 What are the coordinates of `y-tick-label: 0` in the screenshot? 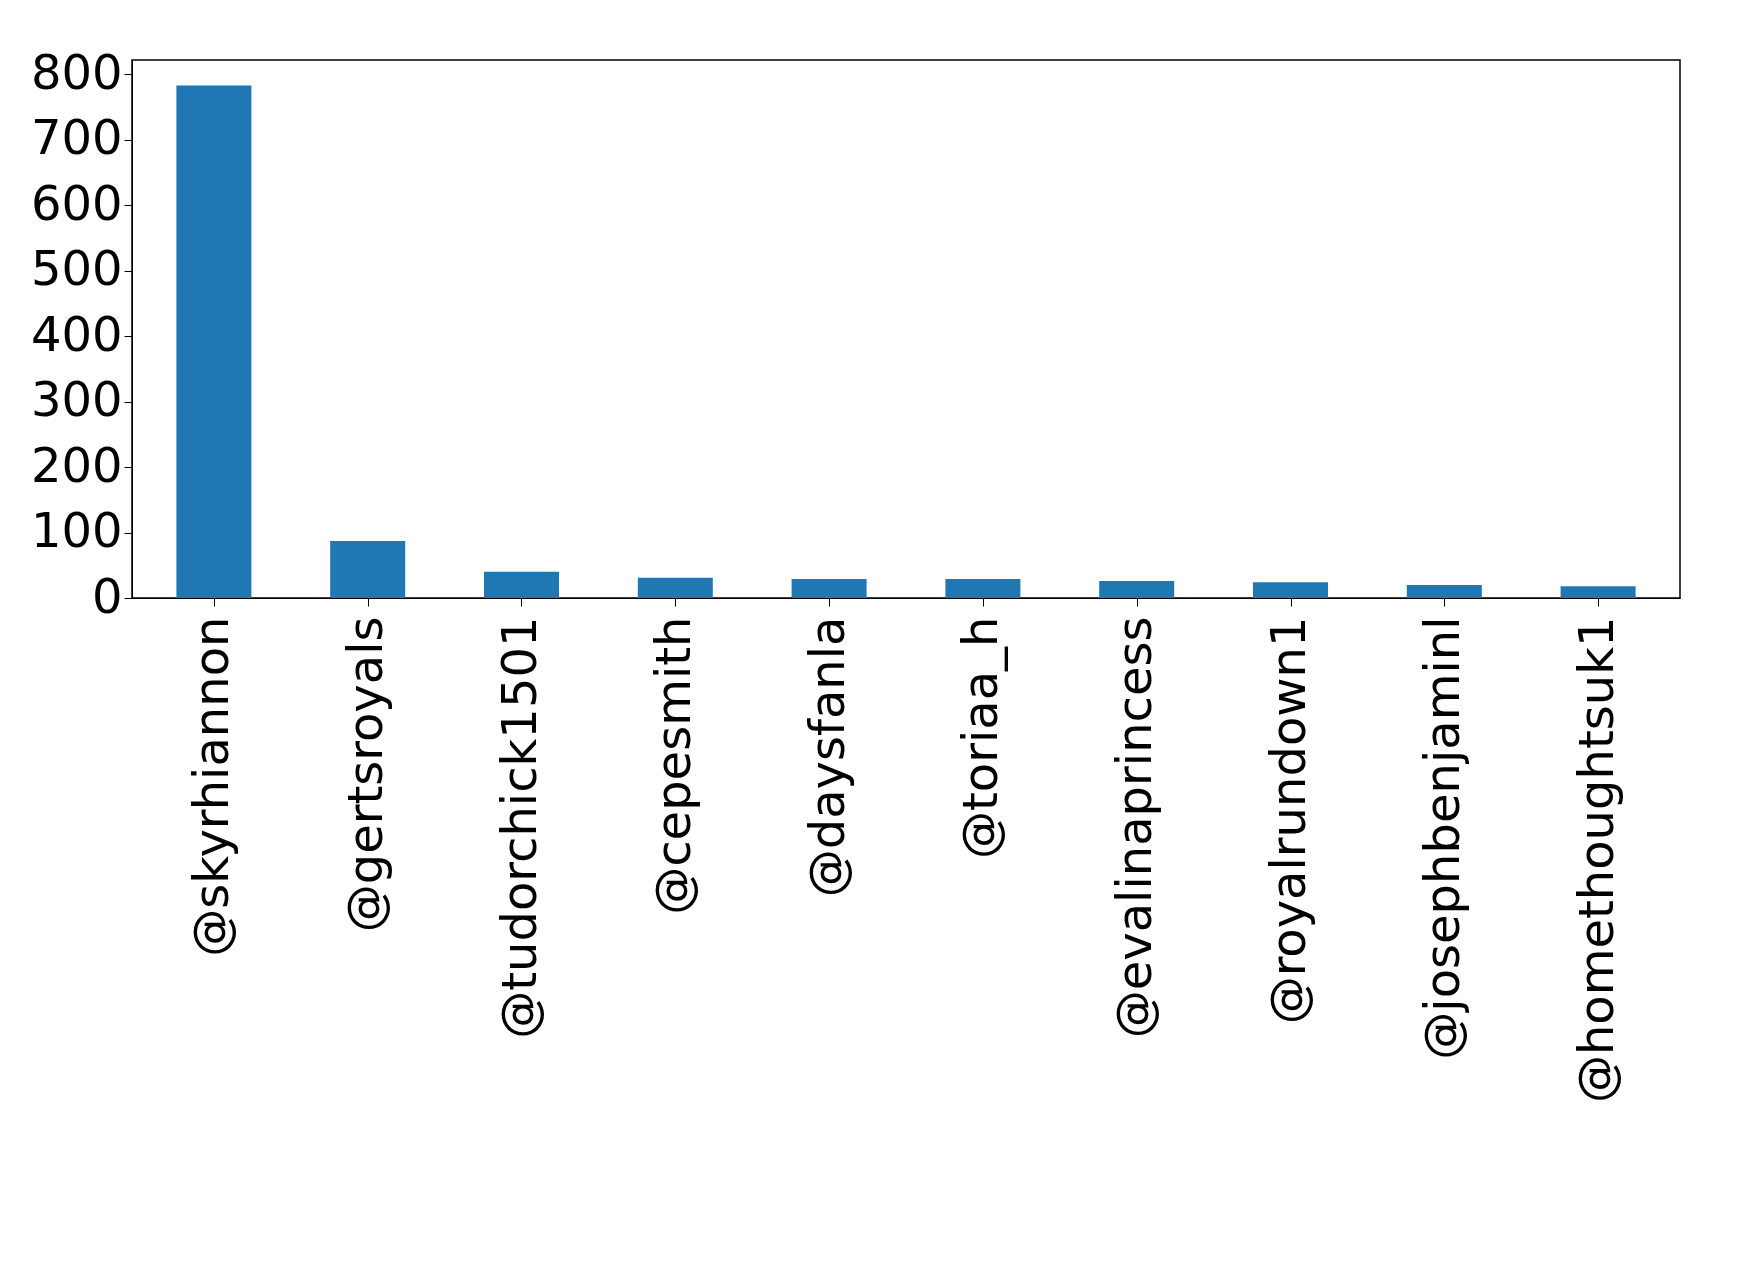 It's located at (107, 595).